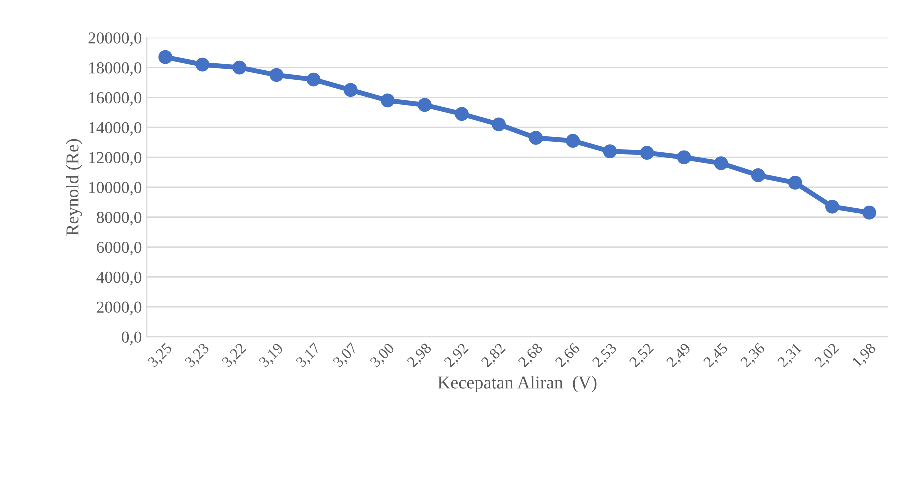 This screenshot has height=492, width=908. I want to click on x-tick-label: 2,02, so click(828, 356).